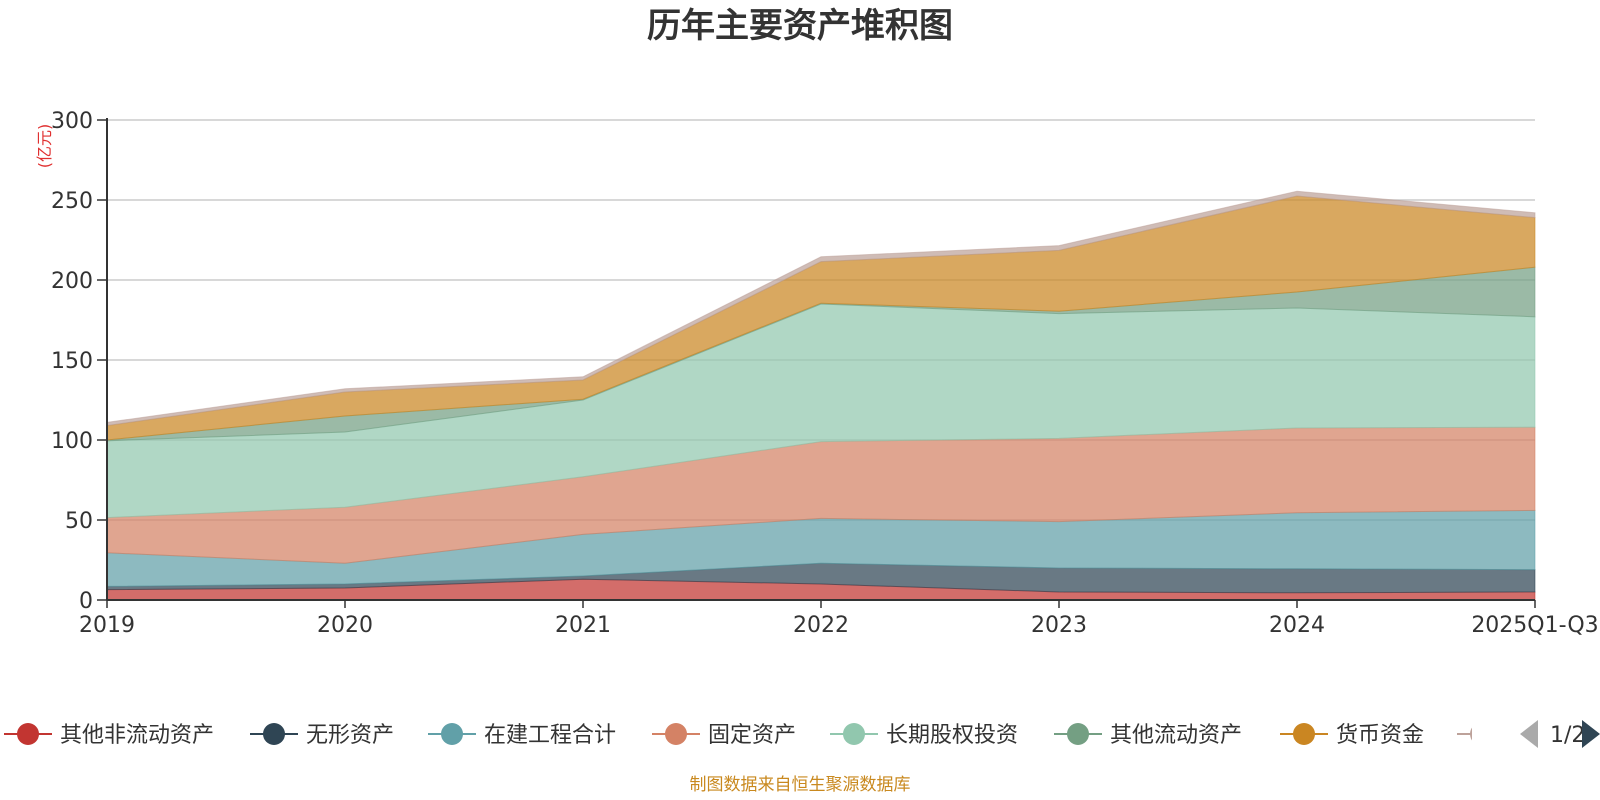 The image size is (1600, 800). What do you see at coordinates (72, 361) in the screenshot?
I see `y-tick-label: 150` at bounding box center [72, 361].